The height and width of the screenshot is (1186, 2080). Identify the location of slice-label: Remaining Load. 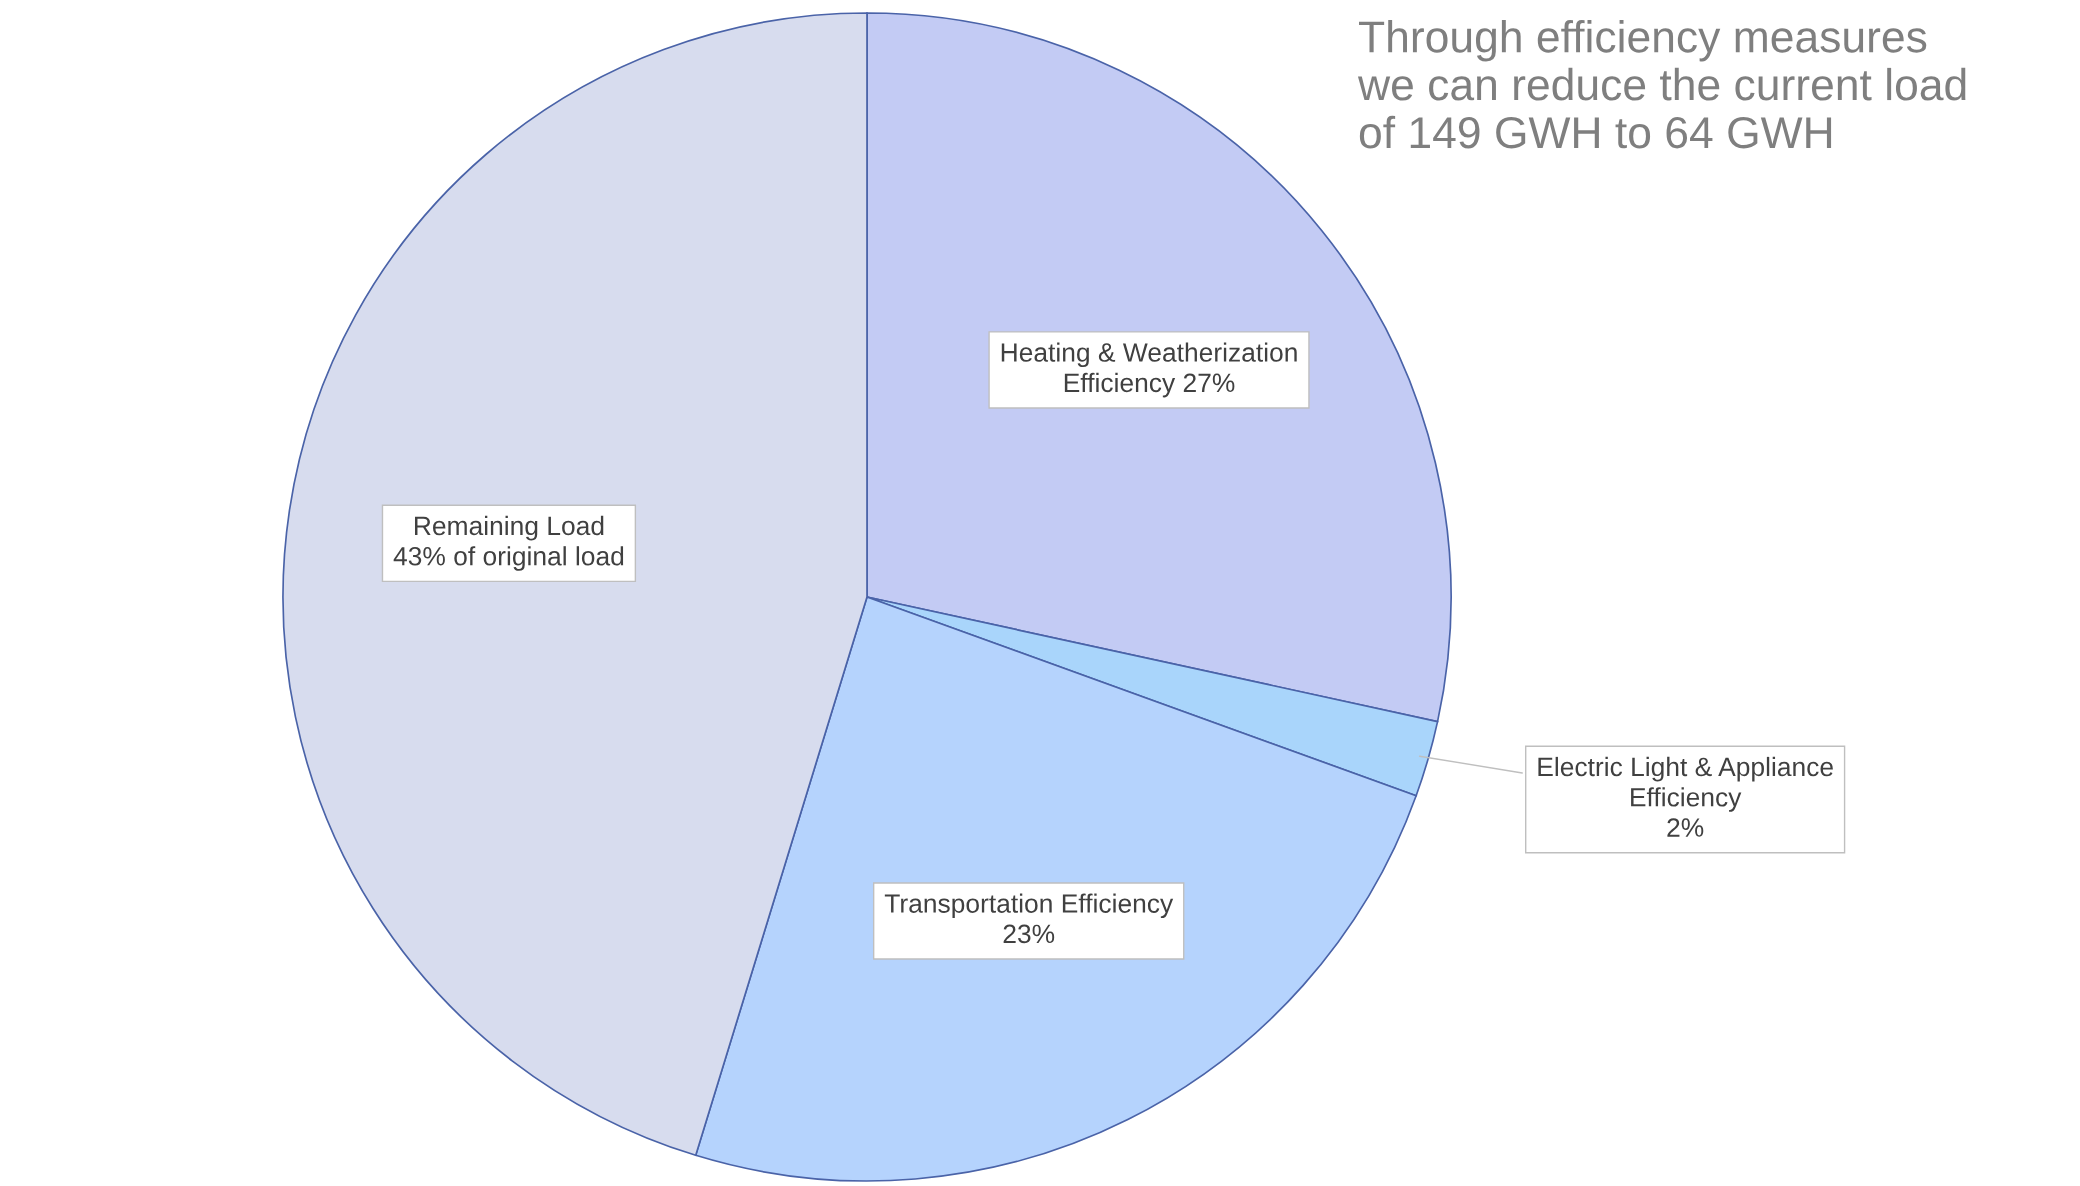
(509, 528).